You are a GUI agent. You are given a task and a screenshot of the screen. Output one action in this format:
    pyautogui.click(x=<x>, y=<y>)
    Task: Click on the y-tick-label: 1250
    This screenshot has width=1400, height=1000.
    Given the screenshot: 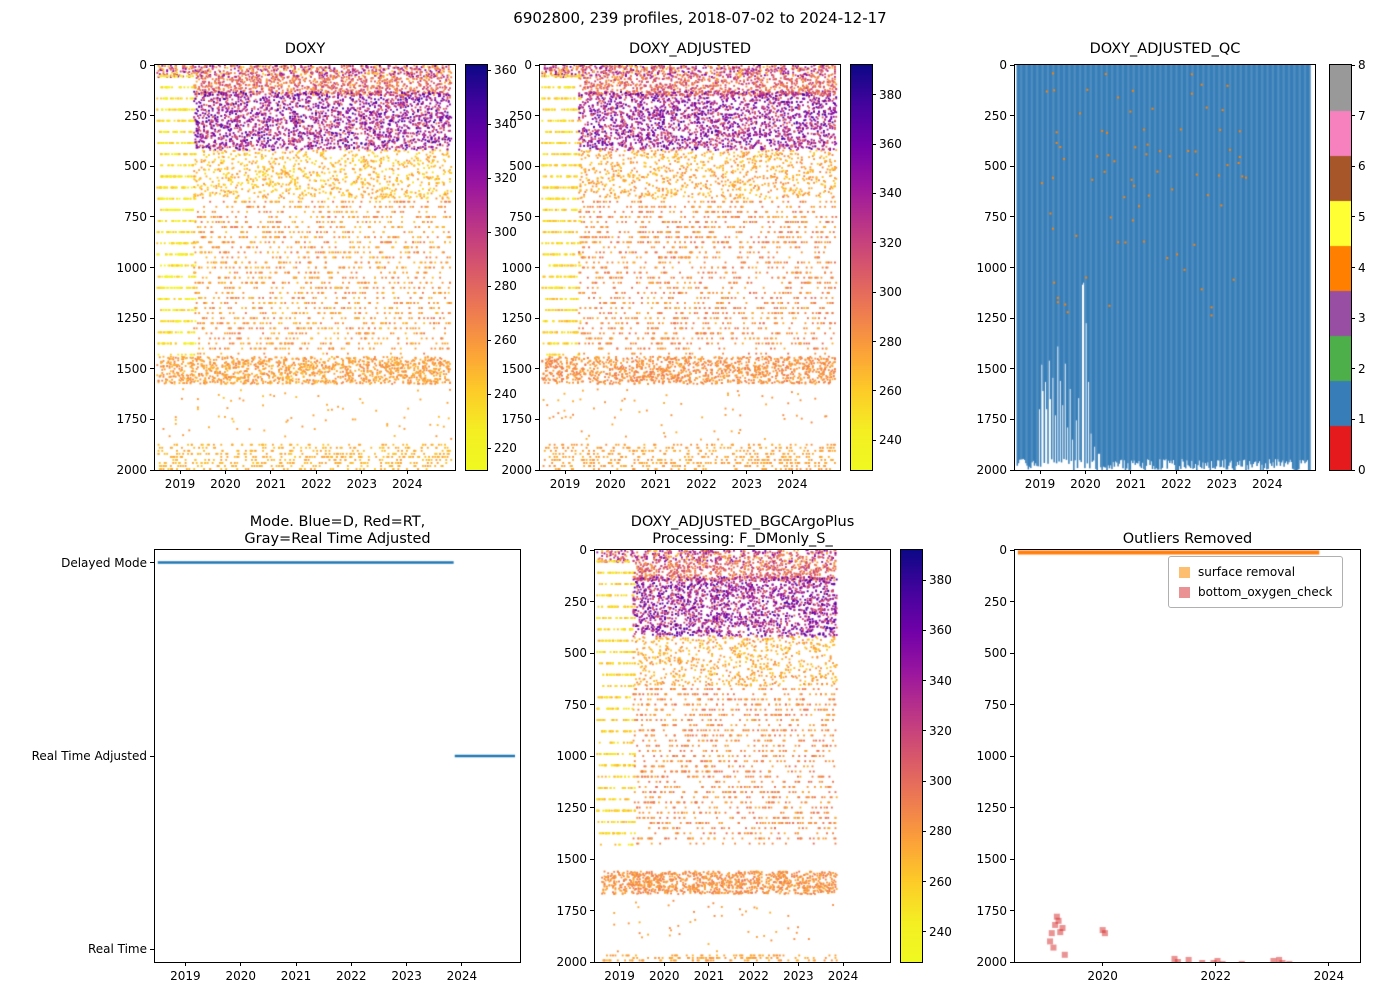 What is the action you would take?
    pyautogui.click(x=991, y=318)
    